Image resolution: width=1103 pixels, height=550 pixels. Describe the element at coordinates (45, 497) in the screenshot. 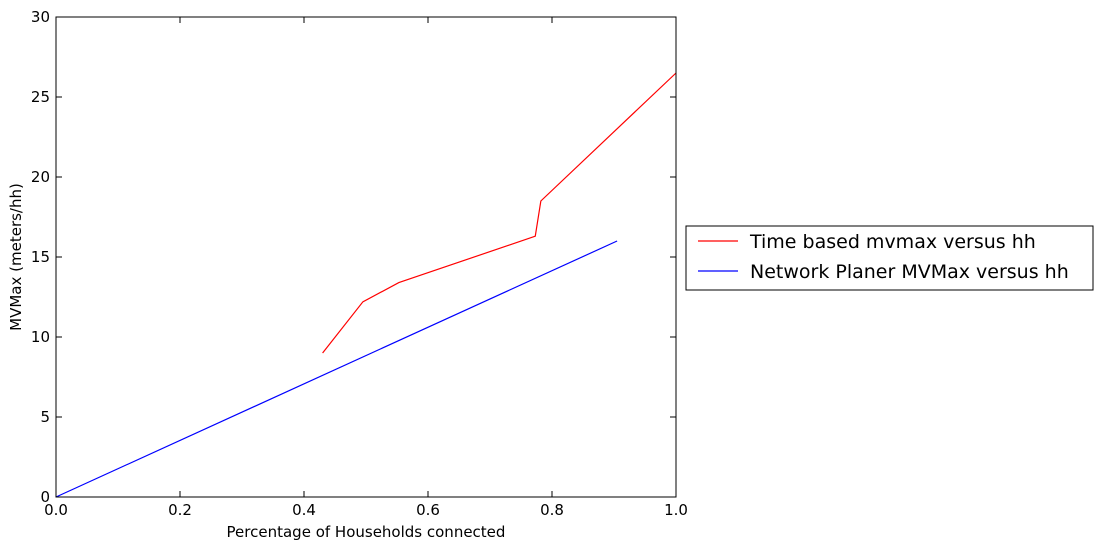

I see `y-tick-label: 0` at that location.